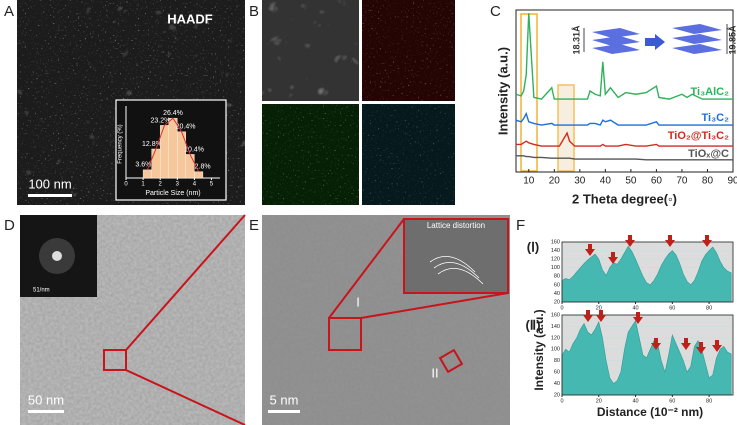 The width and height of the screenshot is (737, 425). What do you see at coordinates (732, 40) in the screenshot?
I see `spacing-label: 19.85Å` at bounding box center [732, 40].